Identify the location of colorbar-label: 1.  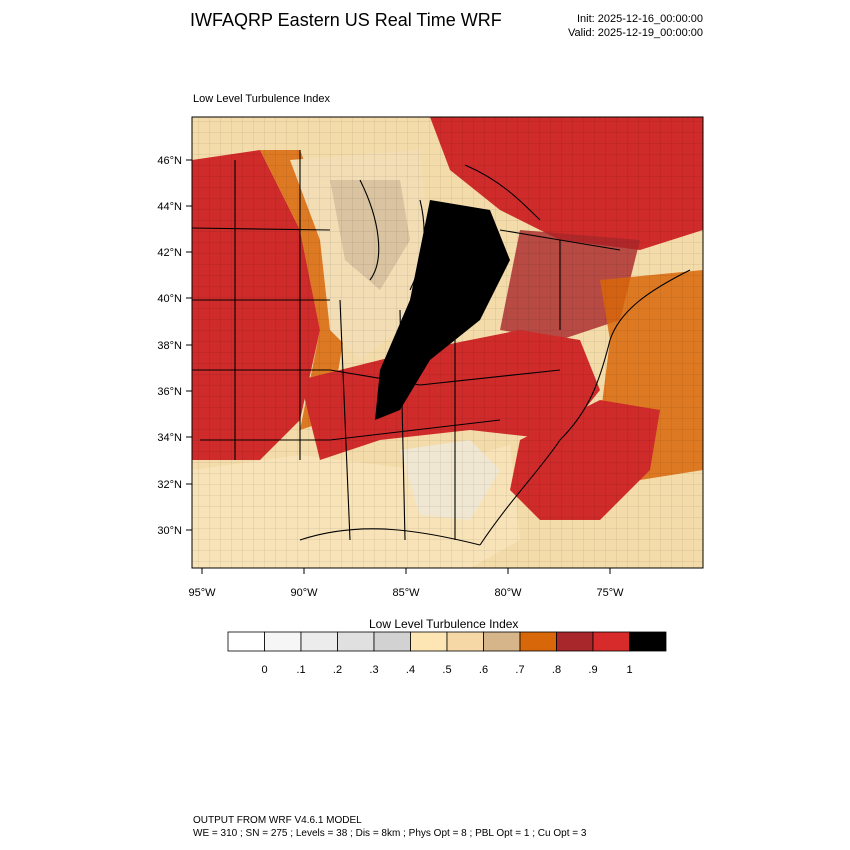
(629, 670).